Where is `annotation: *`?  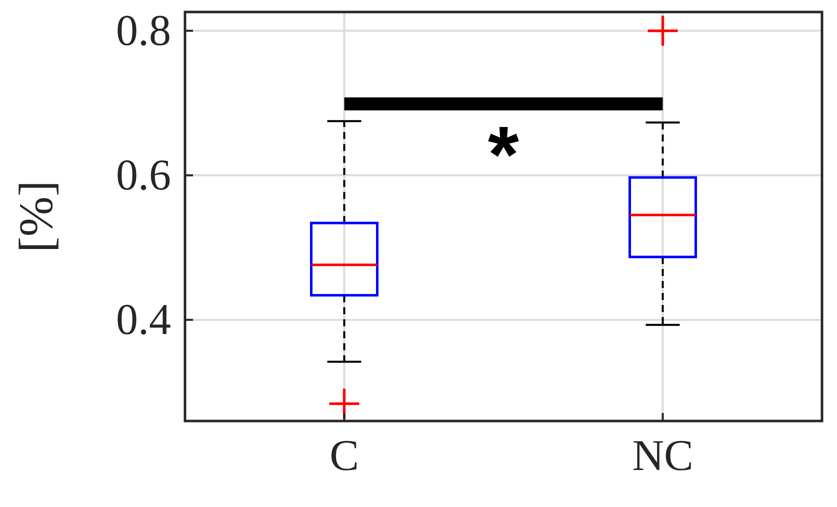
annotation: * is located at coordinates (504, 154).